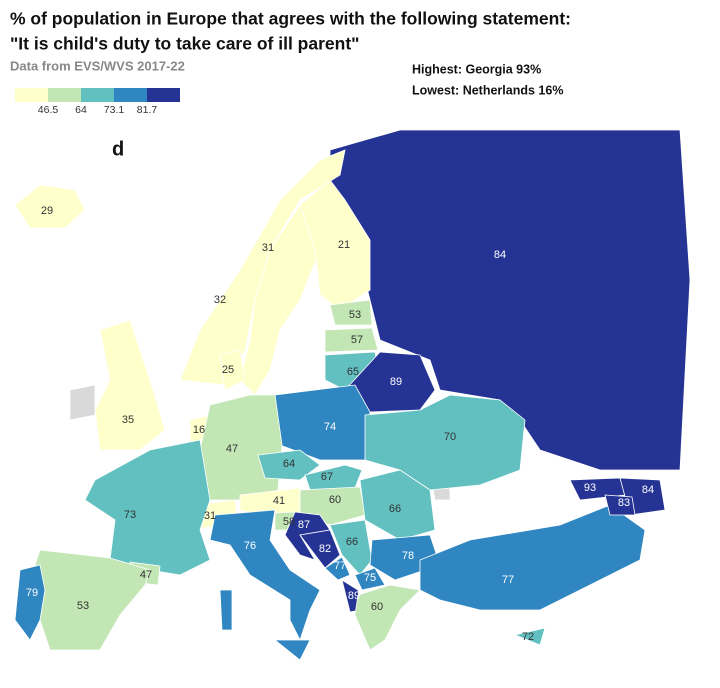  What do you see at coordinates (114, 110) in the screenshot?
I see `legend-break-label: 73.1` at bounding box center [114, 110].